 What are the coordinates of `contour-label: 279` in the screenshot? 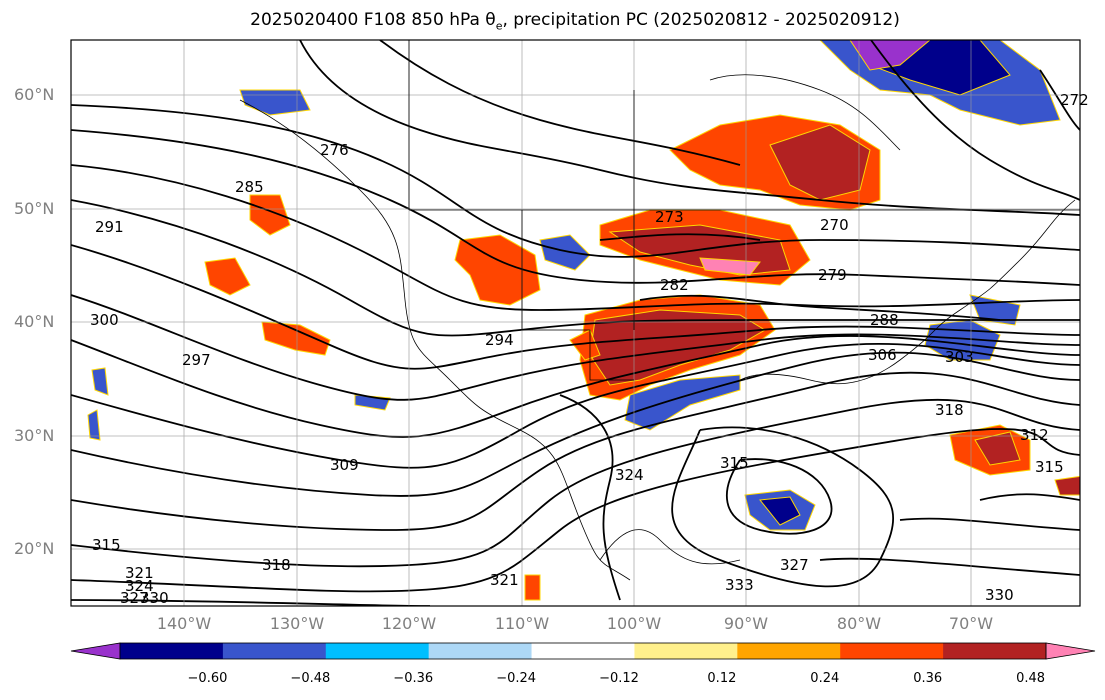 It's located at (832, 275).